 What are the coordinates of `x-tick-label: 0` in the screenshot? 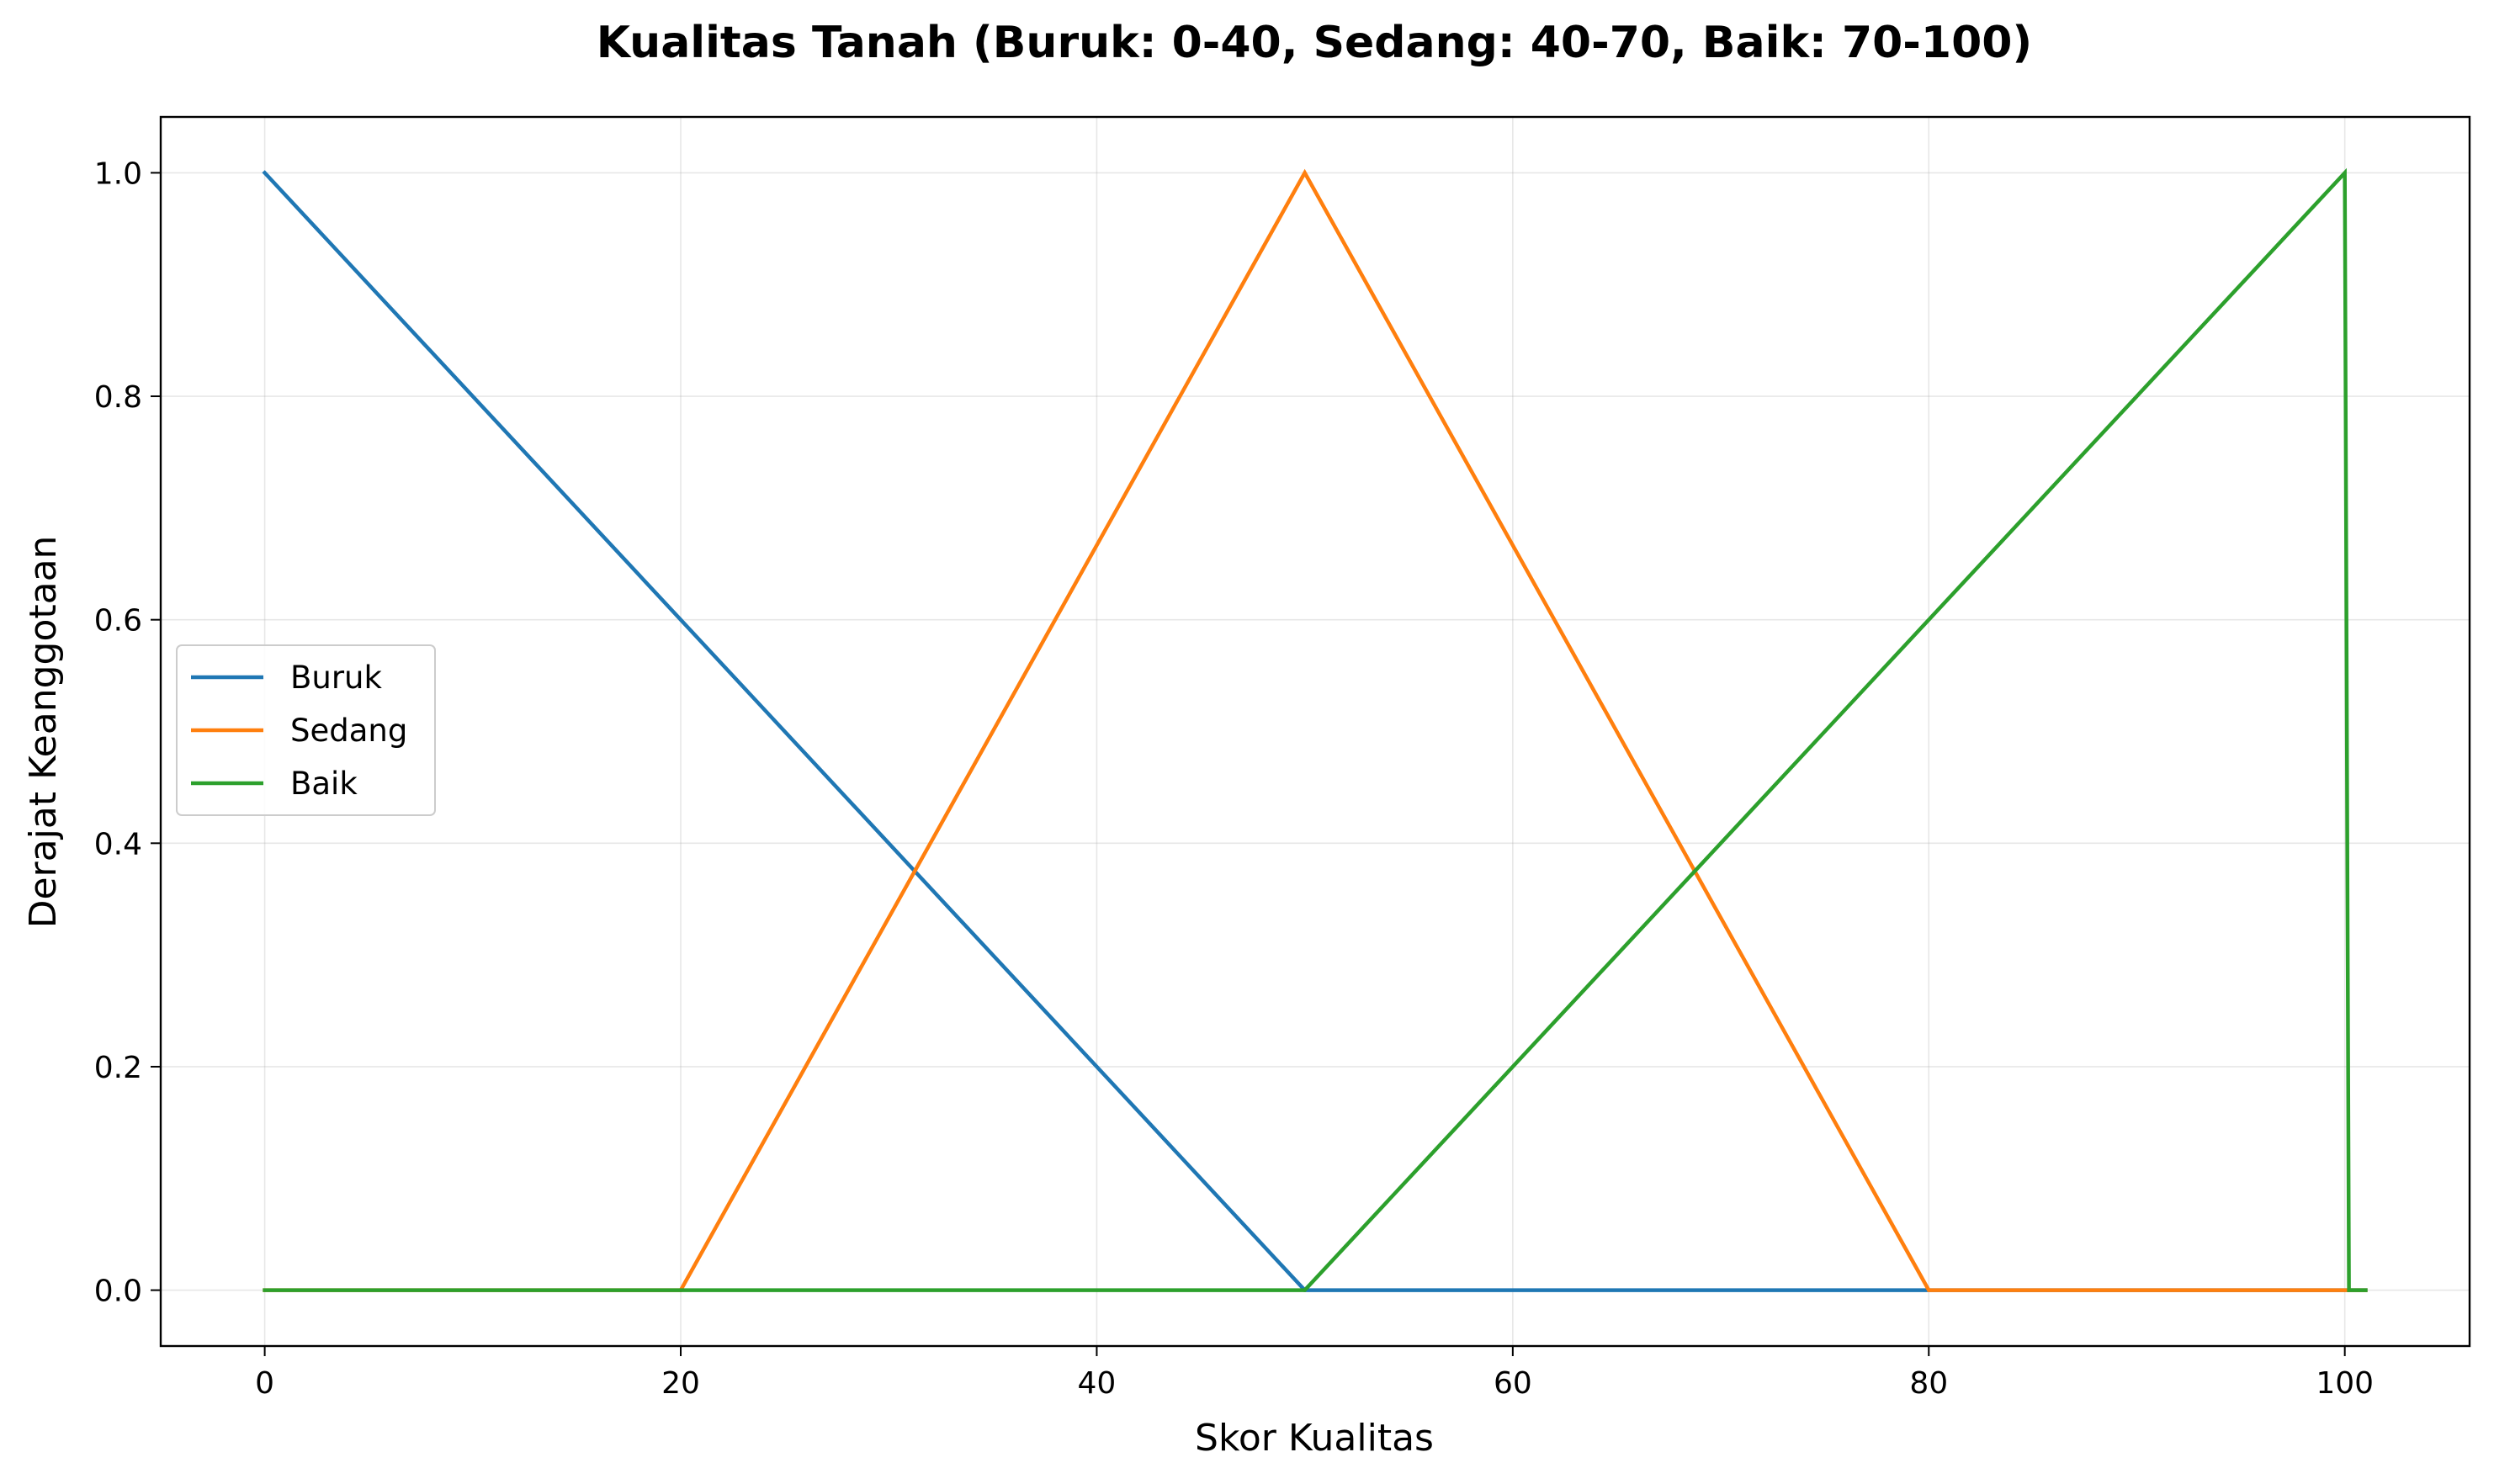 It's located at (264, 1383).